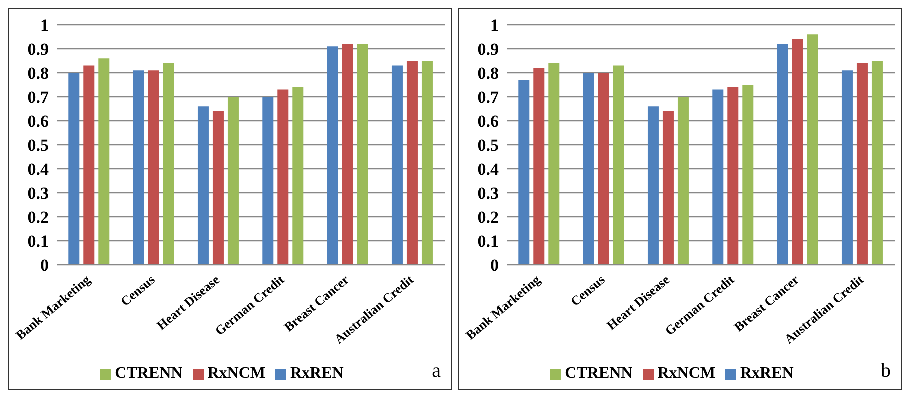  I want to click on text: b, so click(886, 371).